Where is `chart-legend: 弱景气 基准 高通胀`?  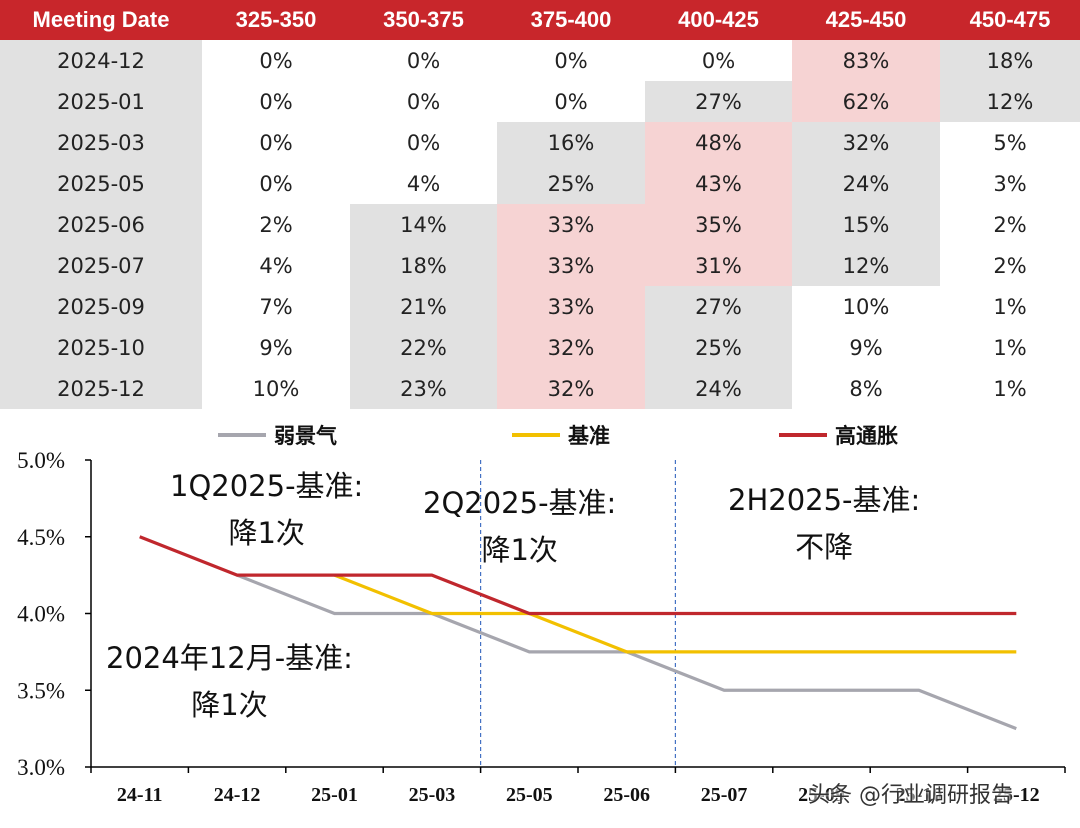
chart-legend: 弱景气 基准 高通胀 is located at coordinates (540, 435).